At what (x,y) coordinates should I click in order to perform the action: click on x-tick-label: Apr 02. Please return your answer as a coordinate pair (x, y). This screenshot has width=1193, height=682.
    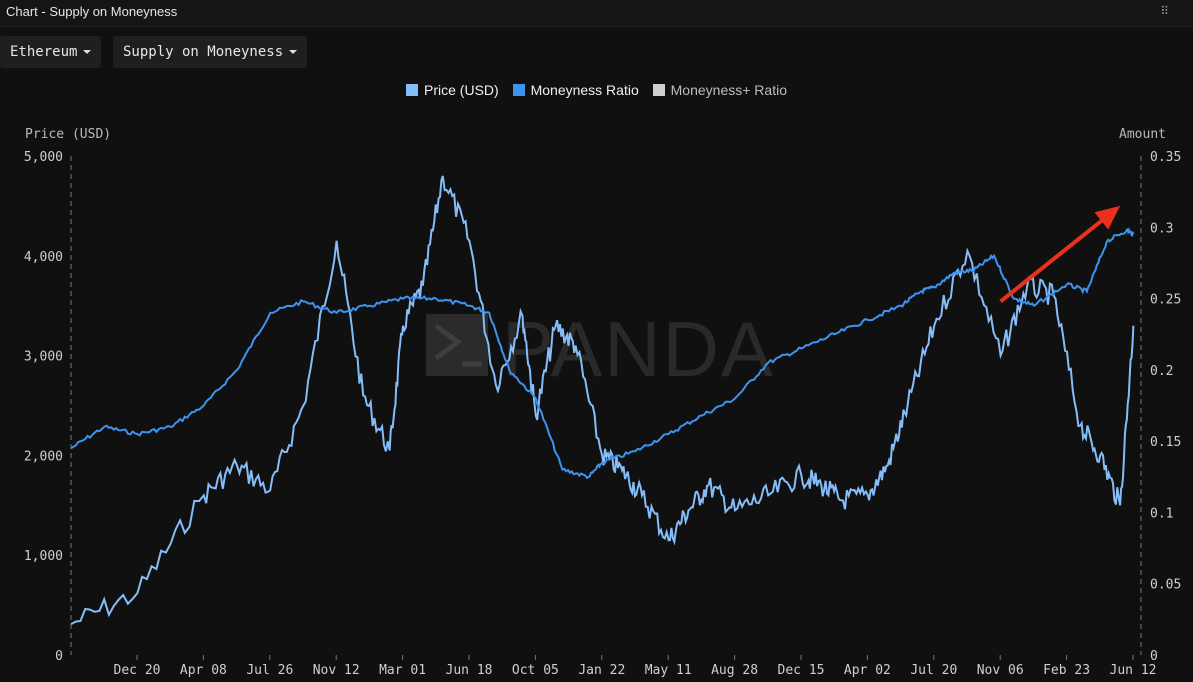
    Looking at the image, I should click on (867, 670).